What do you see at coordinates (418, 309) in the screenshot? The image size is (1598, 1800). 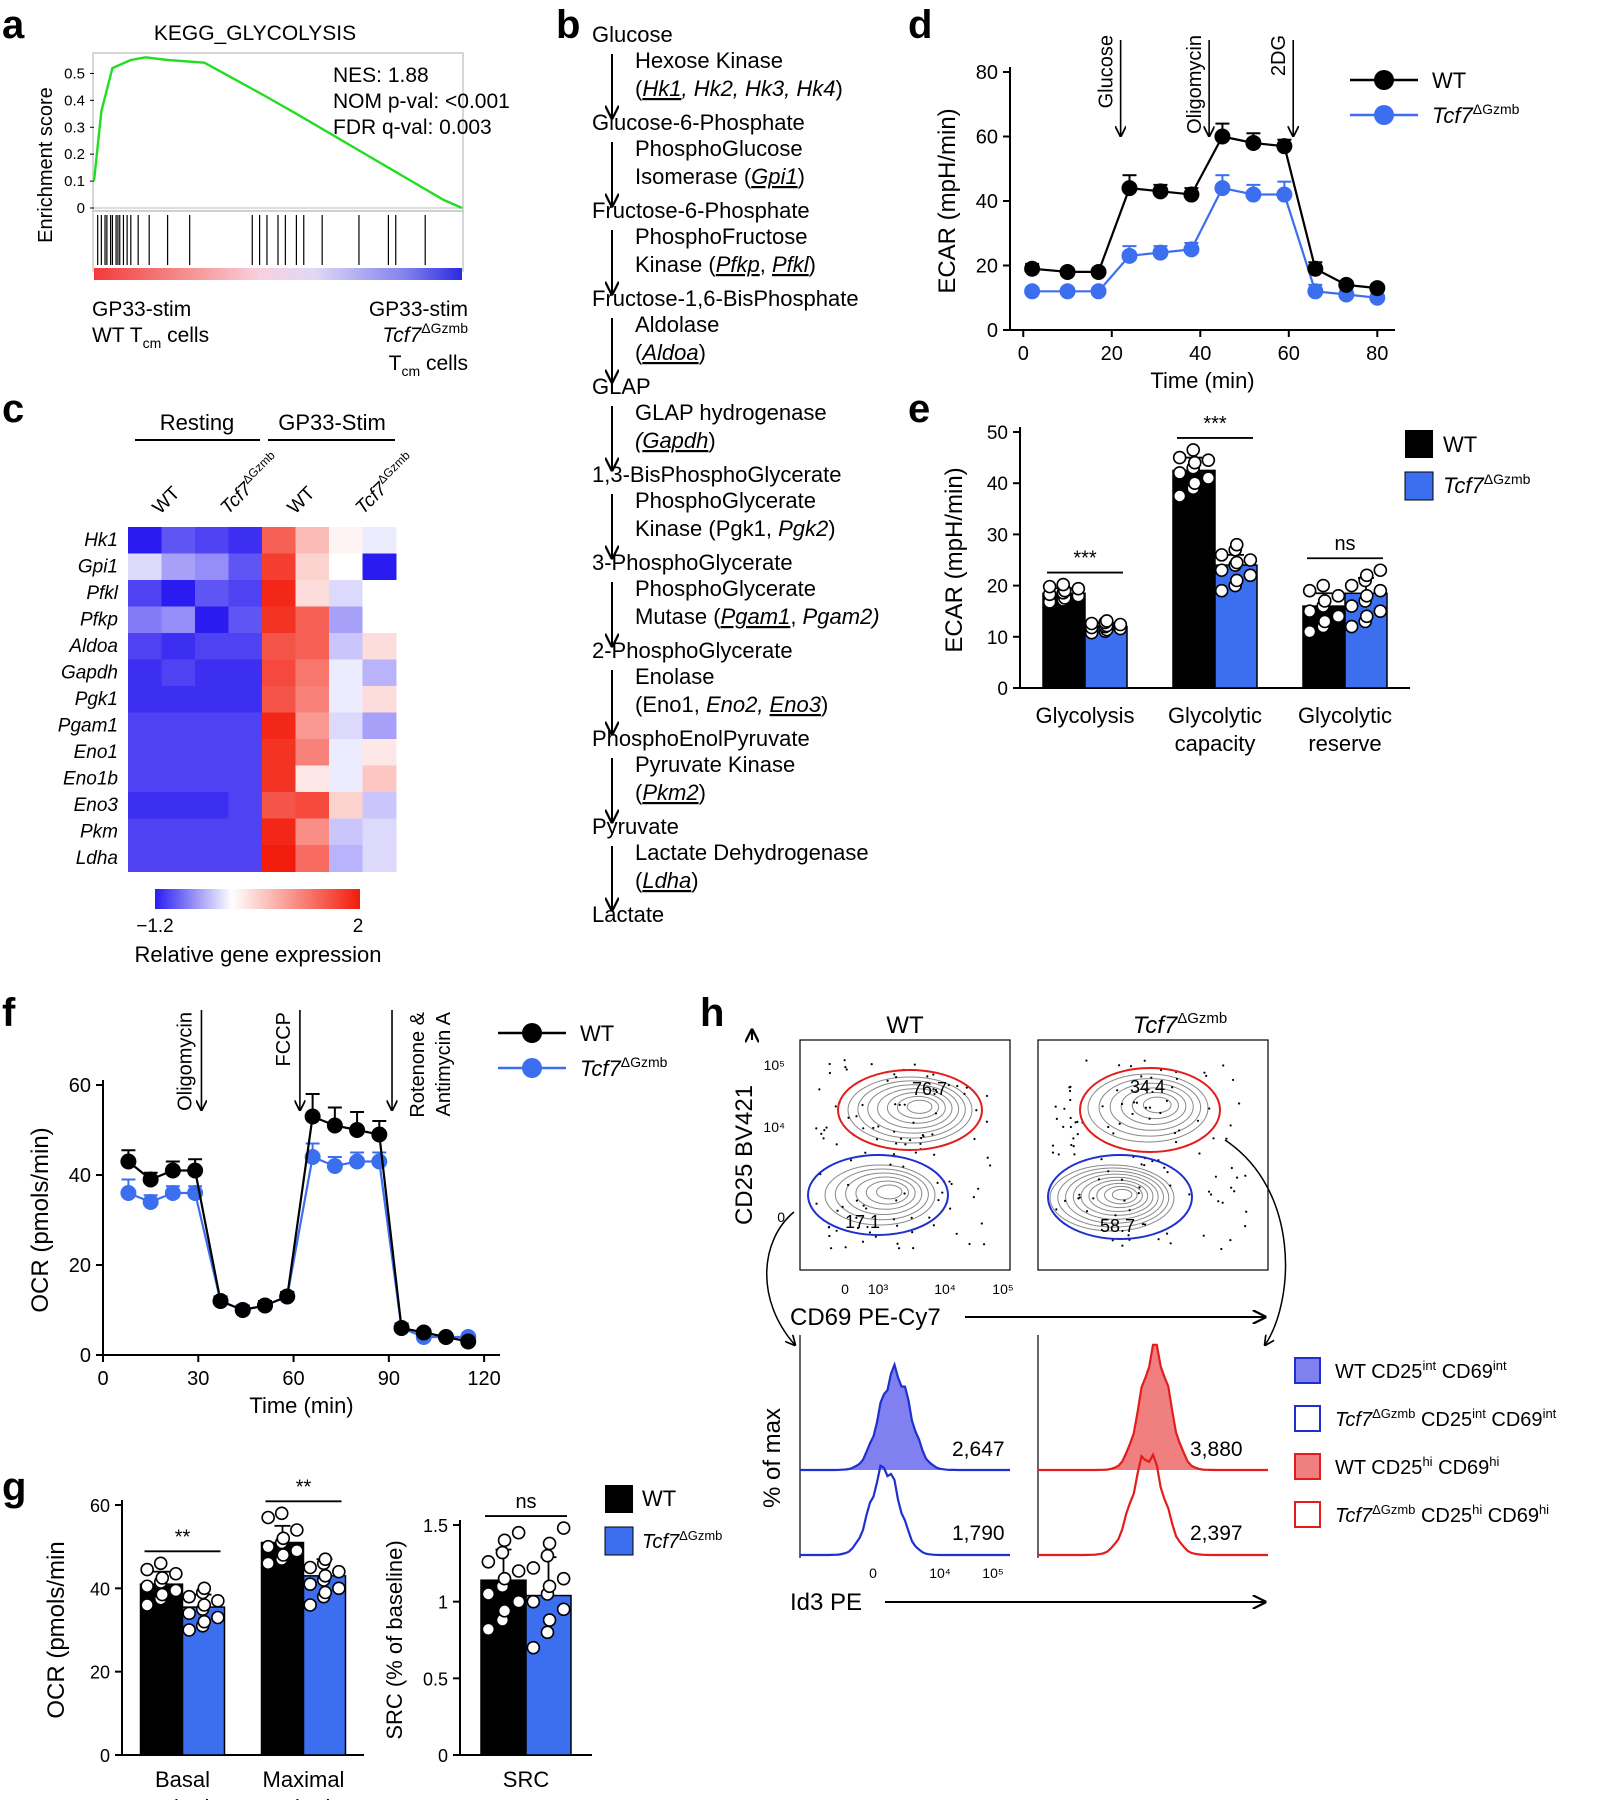 I see `gsea-right-line1: GP33-stim` at bounding box center [418, 309].